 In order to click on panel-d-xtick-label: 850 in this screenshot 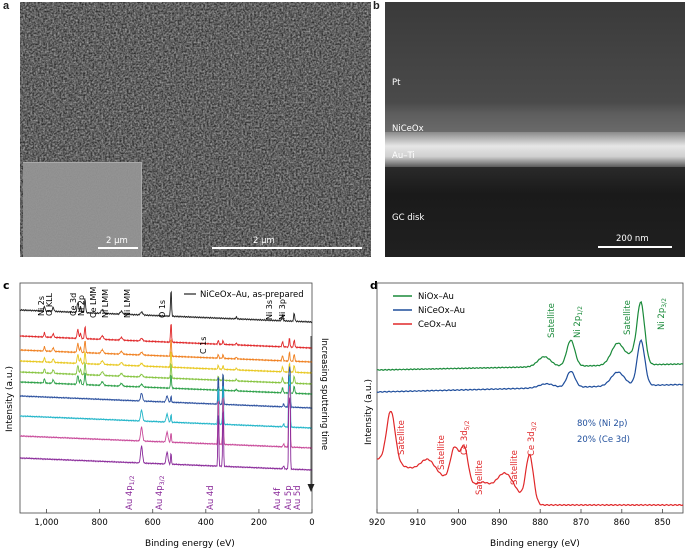, I will do `click(662, 523)`.